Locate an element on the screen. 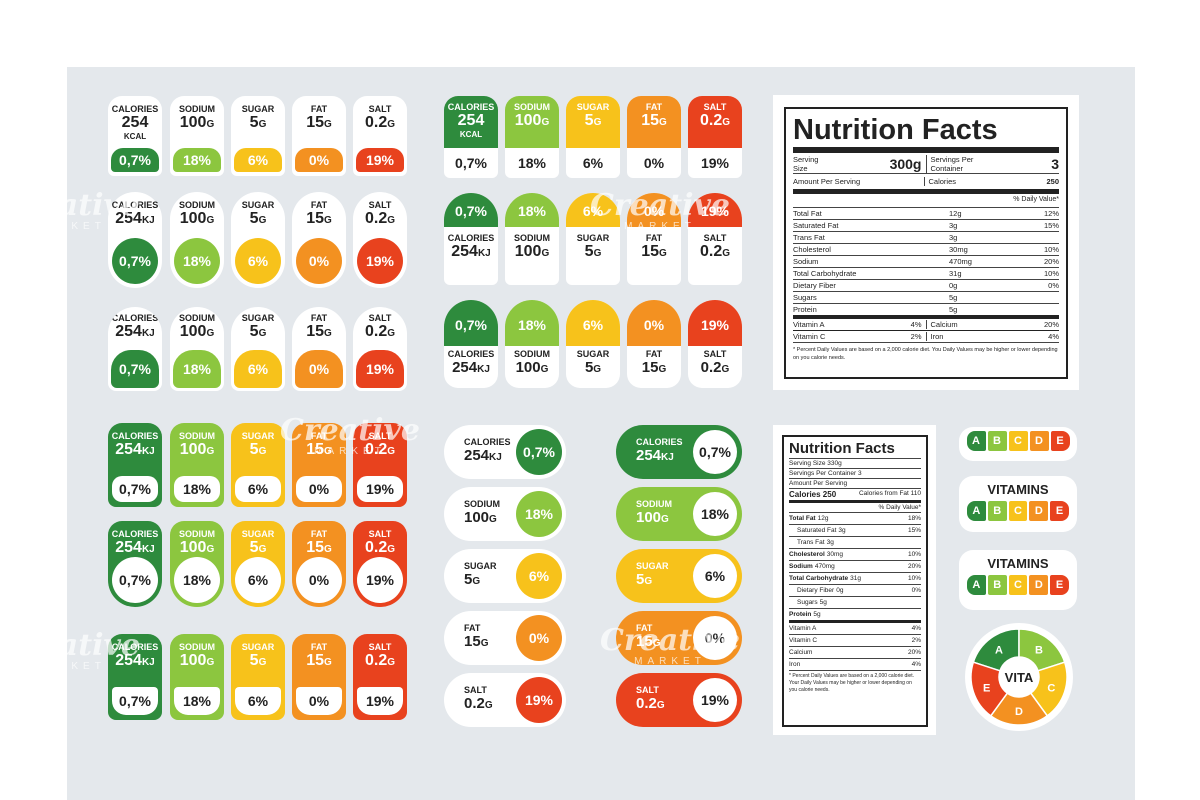  donut-label-e: E is located at coordinates (986, 689).